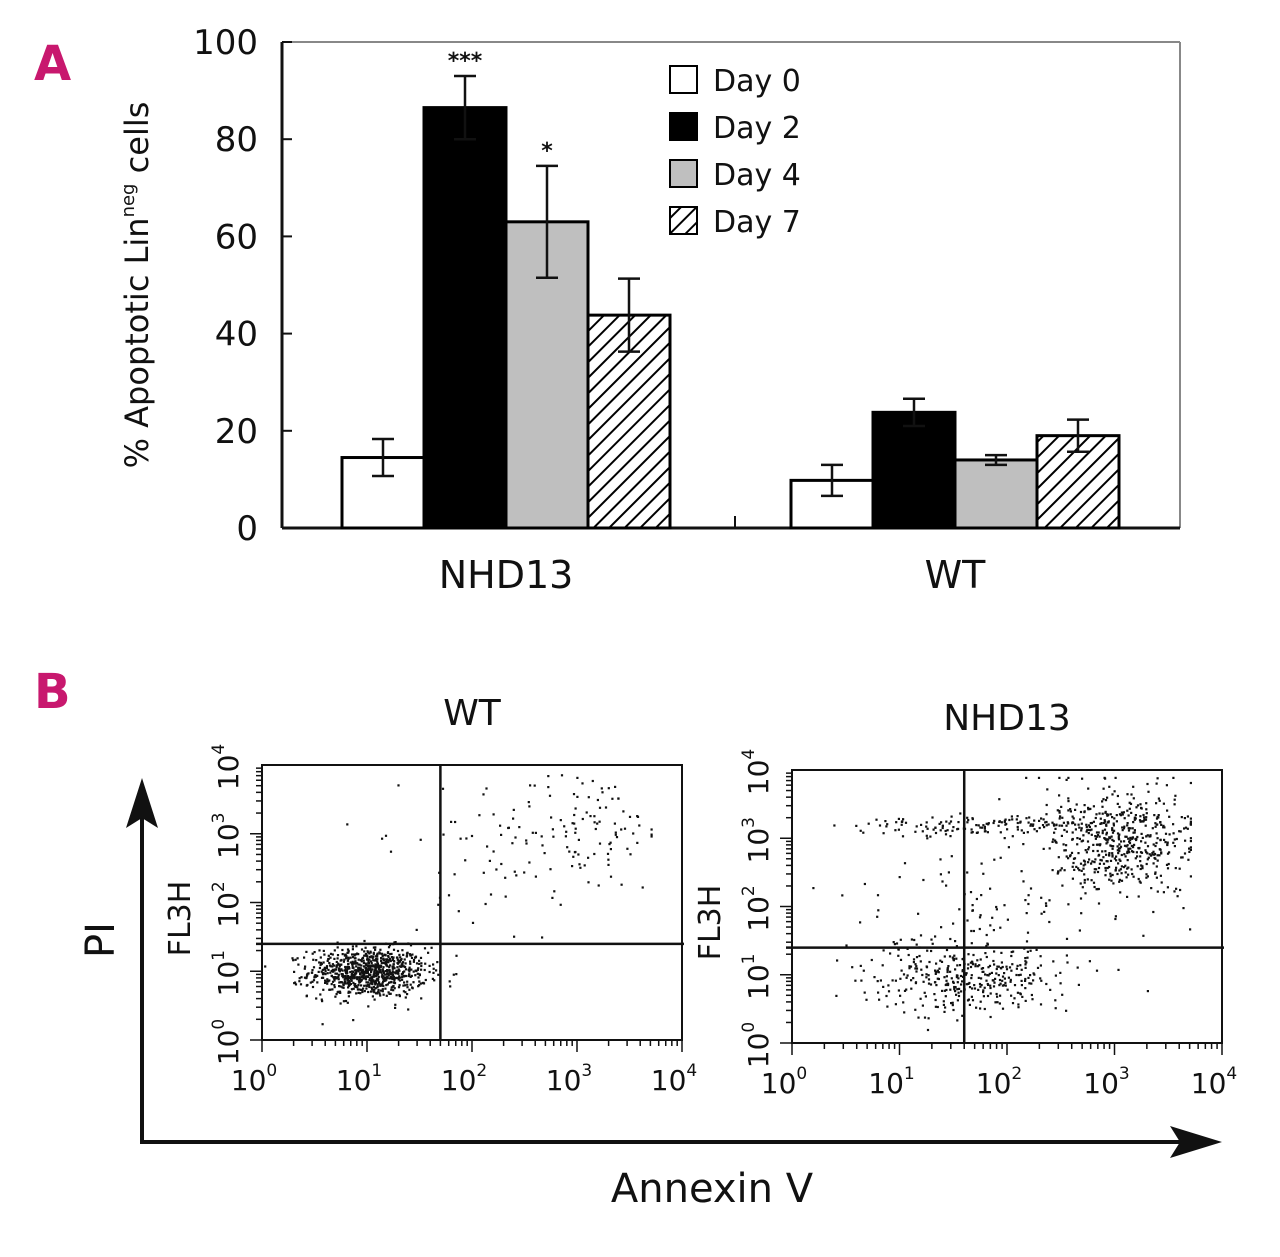 The height and width of the screenshot is (1257, 1280). What do you see at coordinates (784, 1082) in the screenshot?
I see `x-tick-label: 100` at bounding box center [784, 1082].